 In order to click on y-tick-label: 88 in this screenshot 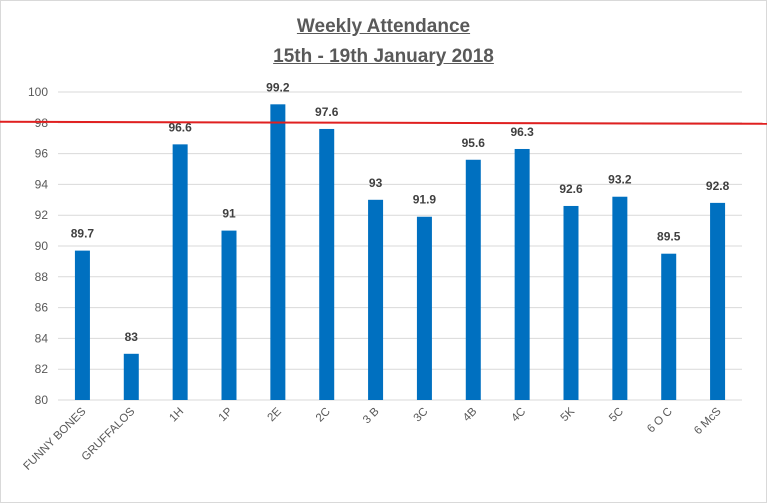, I will do `click(42, 277)`.